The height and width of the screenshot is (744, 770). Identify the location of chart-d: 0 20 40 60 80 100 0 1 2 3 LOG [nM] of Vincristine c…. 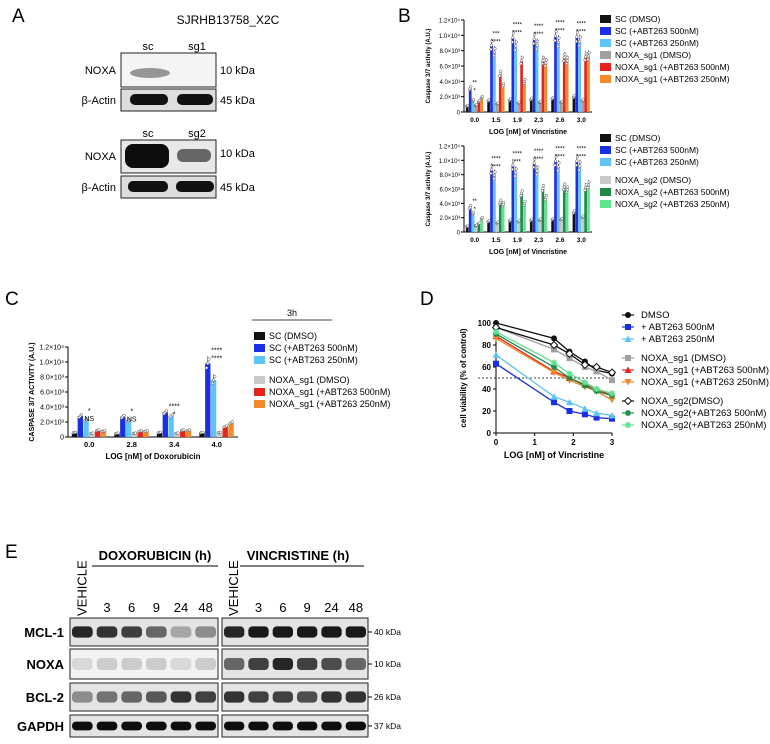
(614, 385).